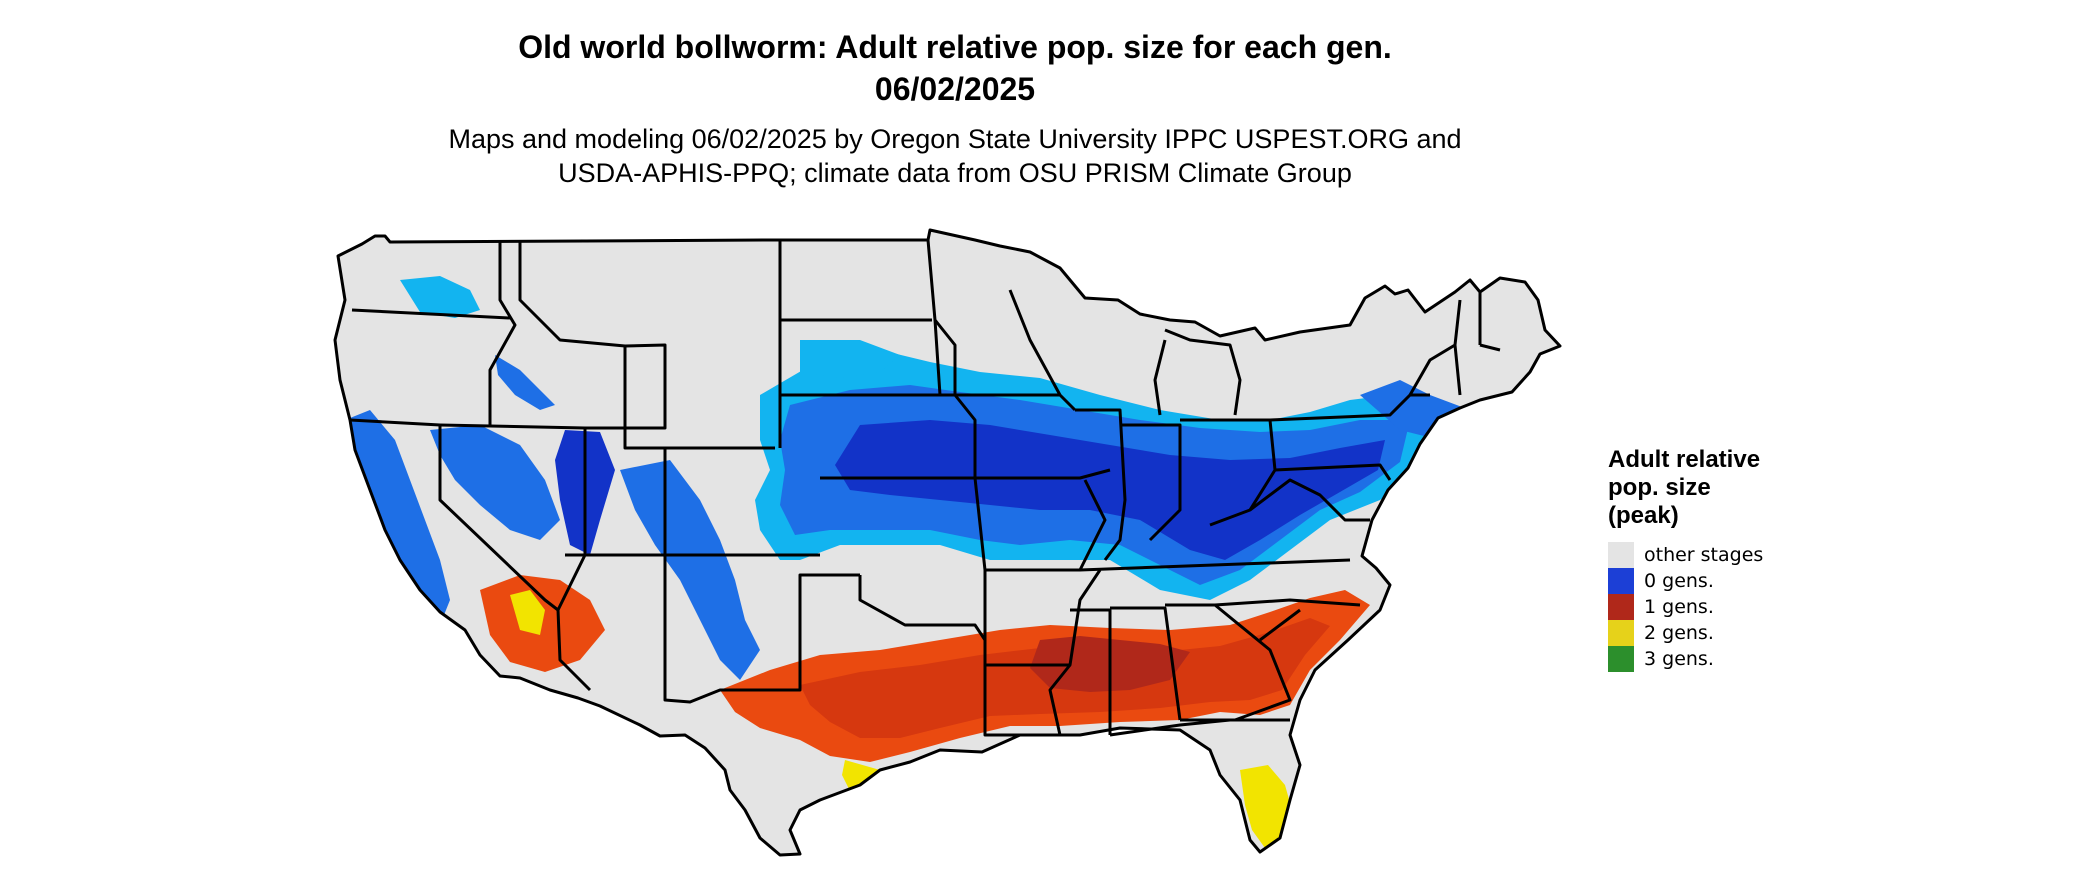 The width and height of the screenshot is (2100, 892). I want to click on legend-label: 3 gens., so click(1679, 659).